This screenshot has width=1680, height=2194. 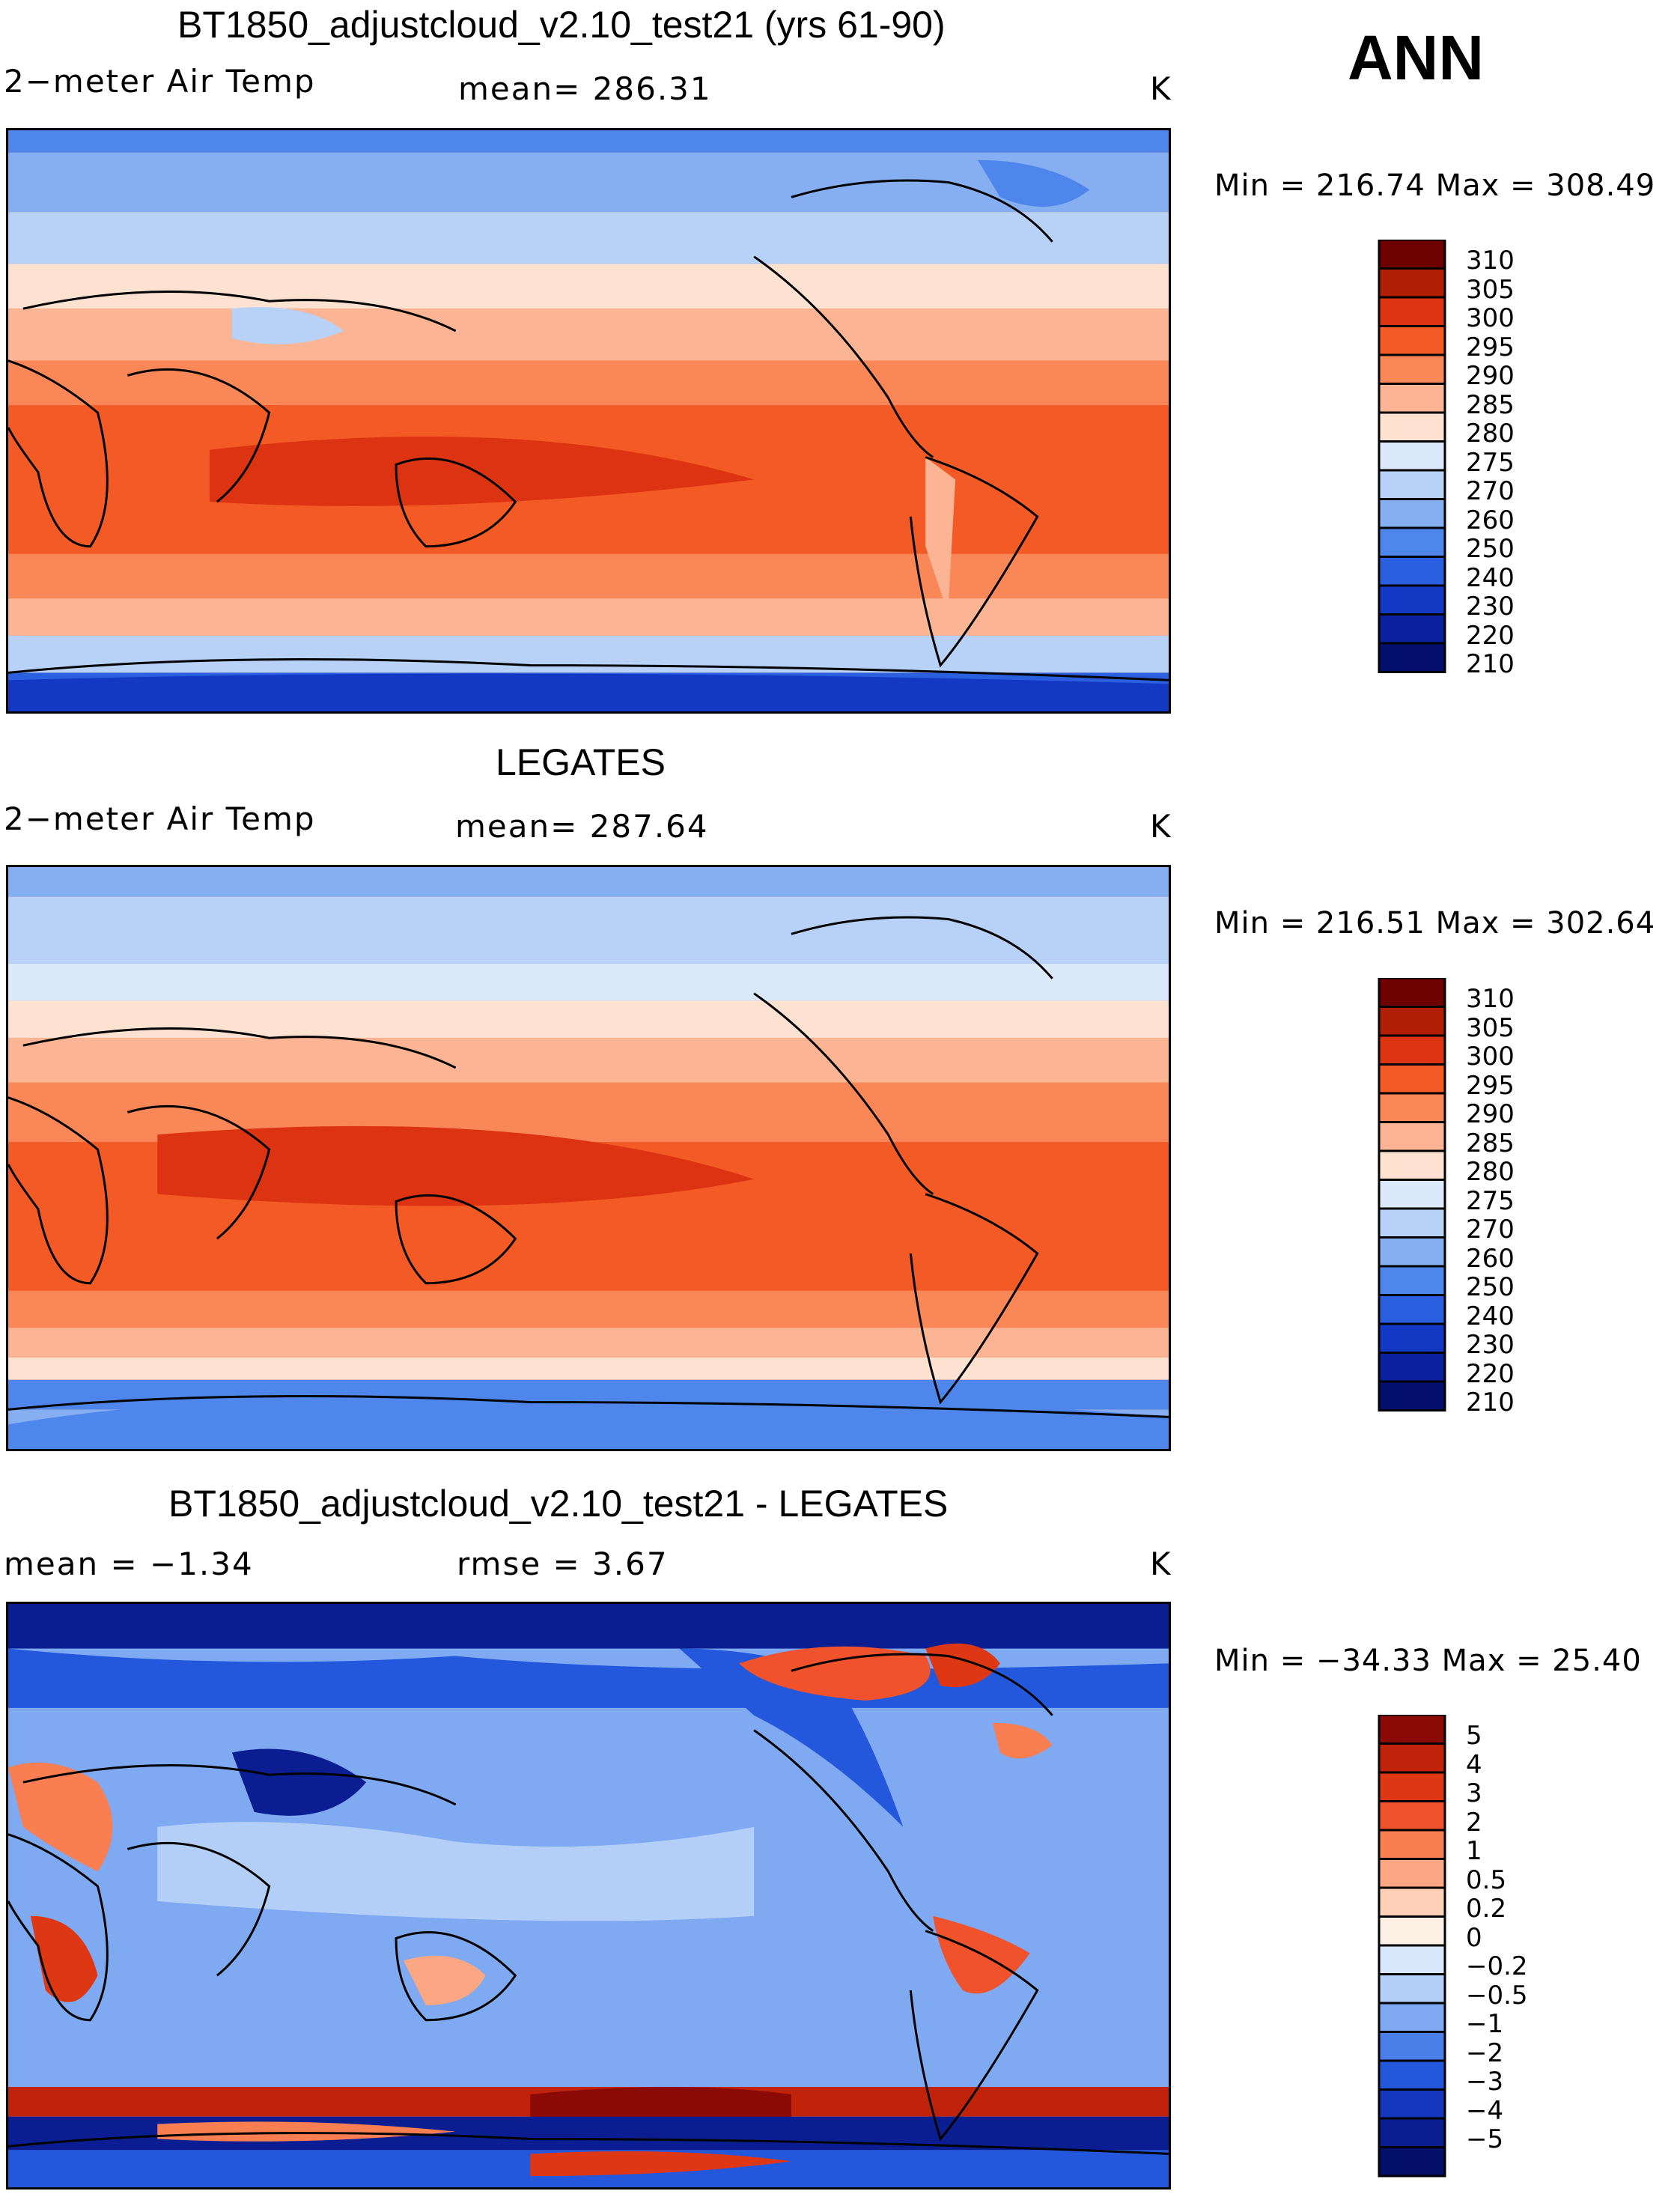 What do you see at coordinates (160, 81) in the screenshot?
I see `panel1-variable-label: 2−meter Air Temp` at bounding box center [160, 81].